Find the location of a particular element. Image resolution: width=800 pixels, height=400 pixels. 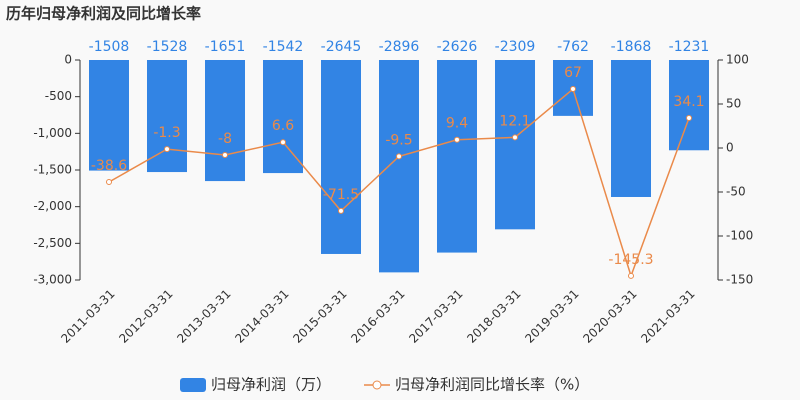

x-tick-label: 2013-03-31 is located at coordinates (203, 316).